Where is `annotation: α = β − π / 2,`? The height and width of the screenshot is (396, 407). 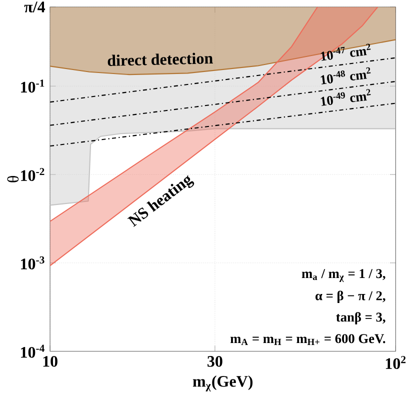 annotation: α = β − π / 2, is located at coordinates (351, 296).